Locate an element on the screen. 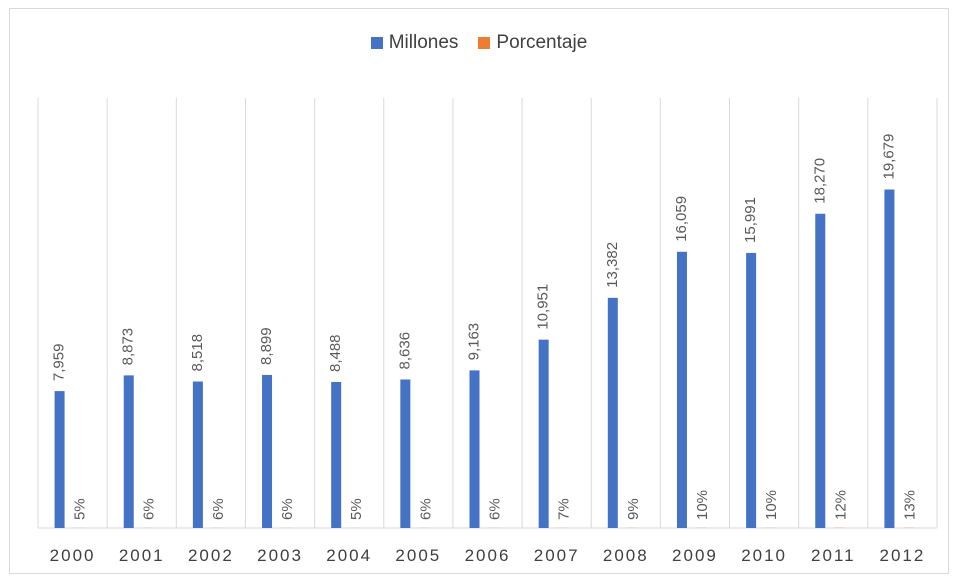 Image resolution: width=958 pixels, height=581 pixels. legend-item-millones: Millones is located at coordinates (414, 43).